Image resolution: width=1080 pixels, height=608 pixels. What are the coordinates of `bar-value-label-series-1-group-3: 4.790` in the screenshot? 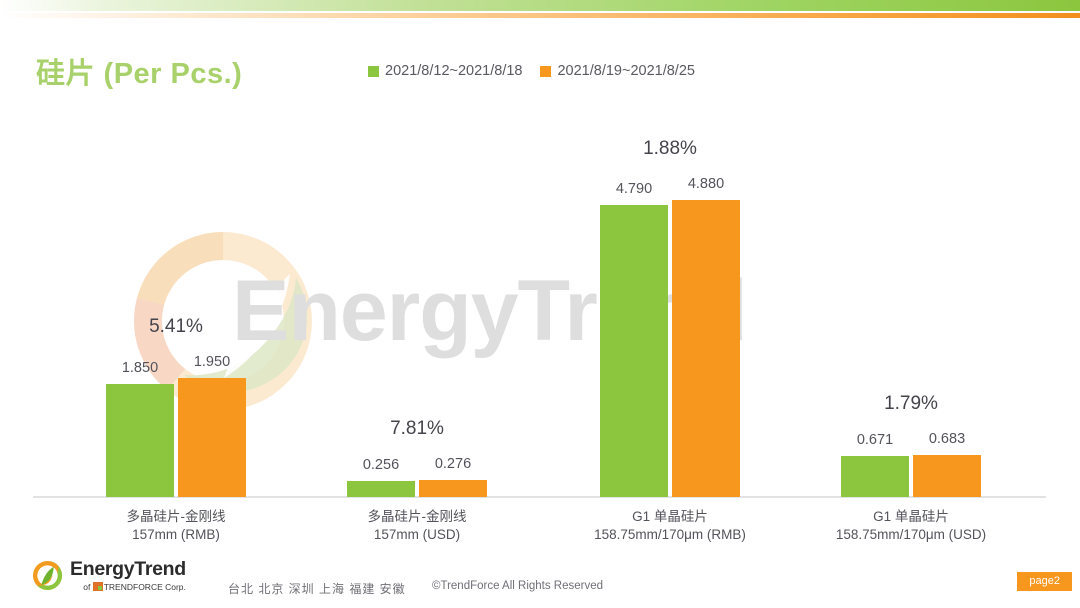 It's located at (634, 189).